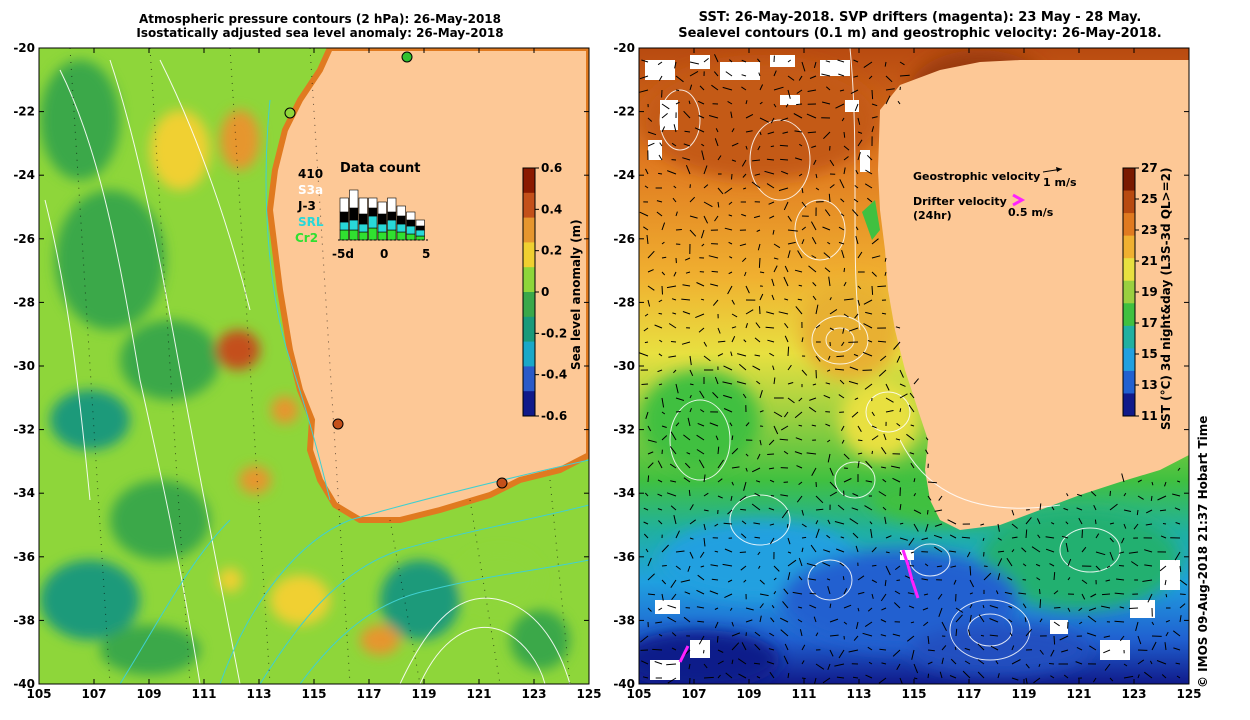  I want to click on y-axis-tick-label: -24, so click(24, 175).